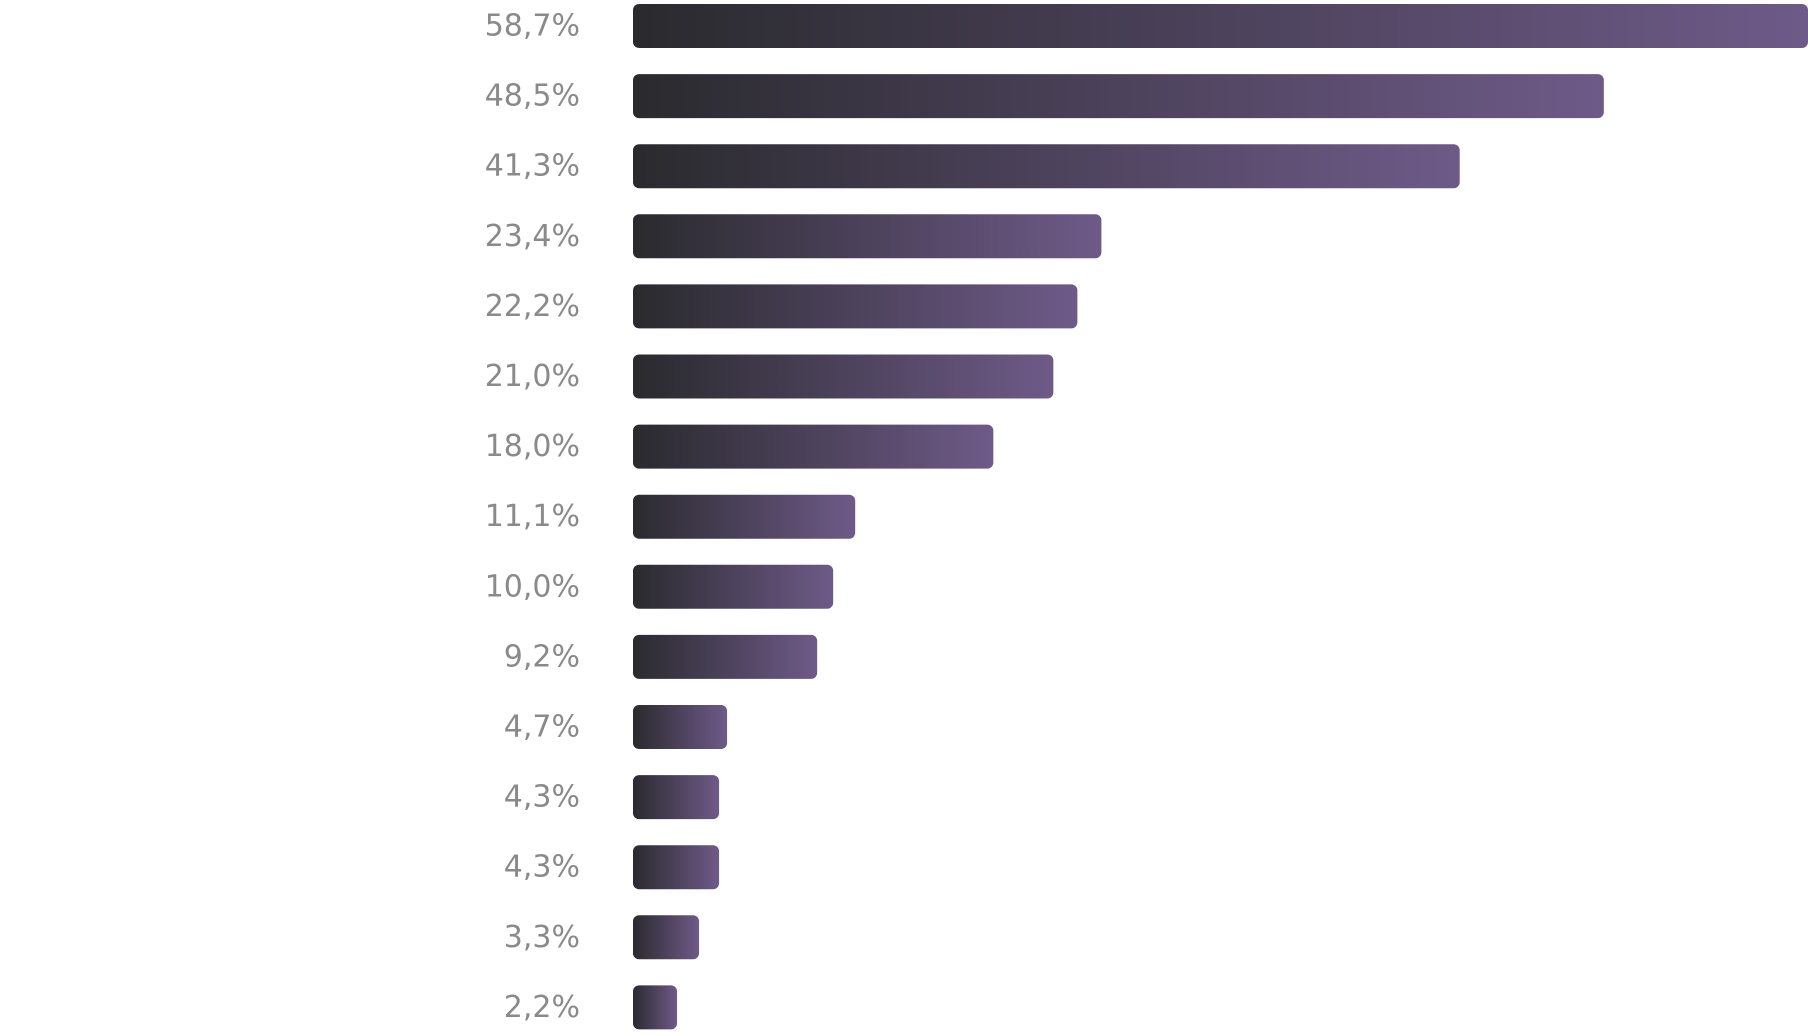 Image resolution: width=1808 pixels, height=1036 pixels. I want to click on bar-value-label: 23,4%, so click(532, 236).